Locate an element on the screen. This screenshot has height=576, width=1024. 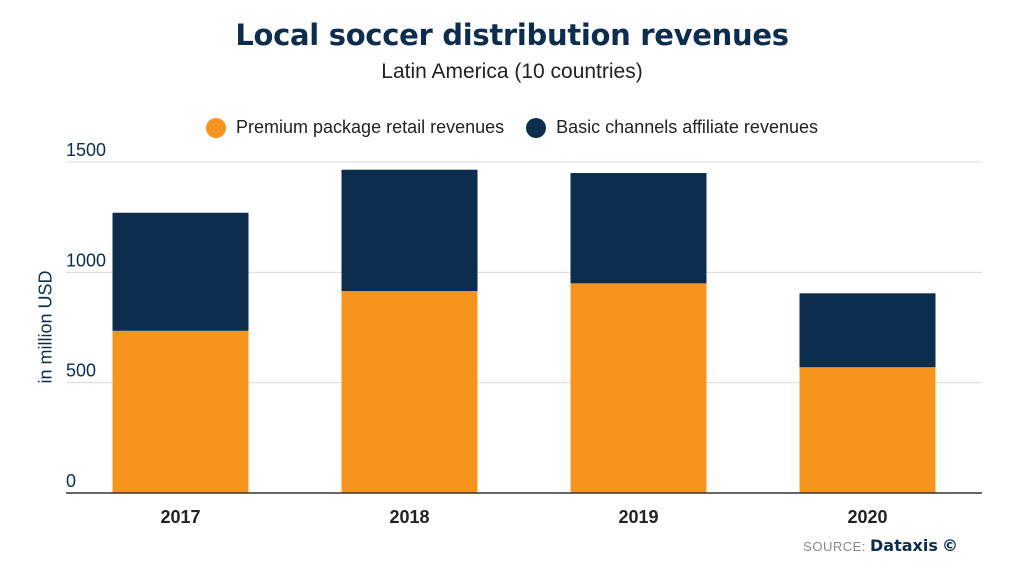
x-tick-label: 2017 is located at coordinates (180, 517).